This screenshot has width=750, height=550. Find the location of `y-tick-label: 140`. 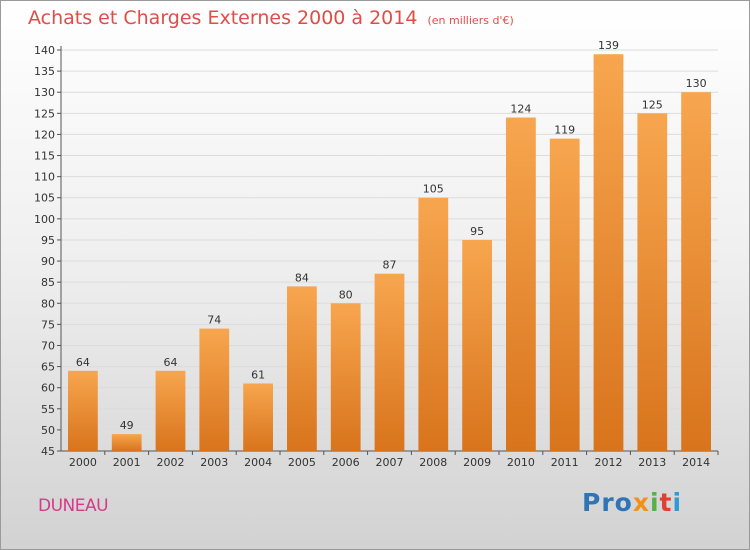

y-tick-label: 140 is located at coordinates (44, 50).